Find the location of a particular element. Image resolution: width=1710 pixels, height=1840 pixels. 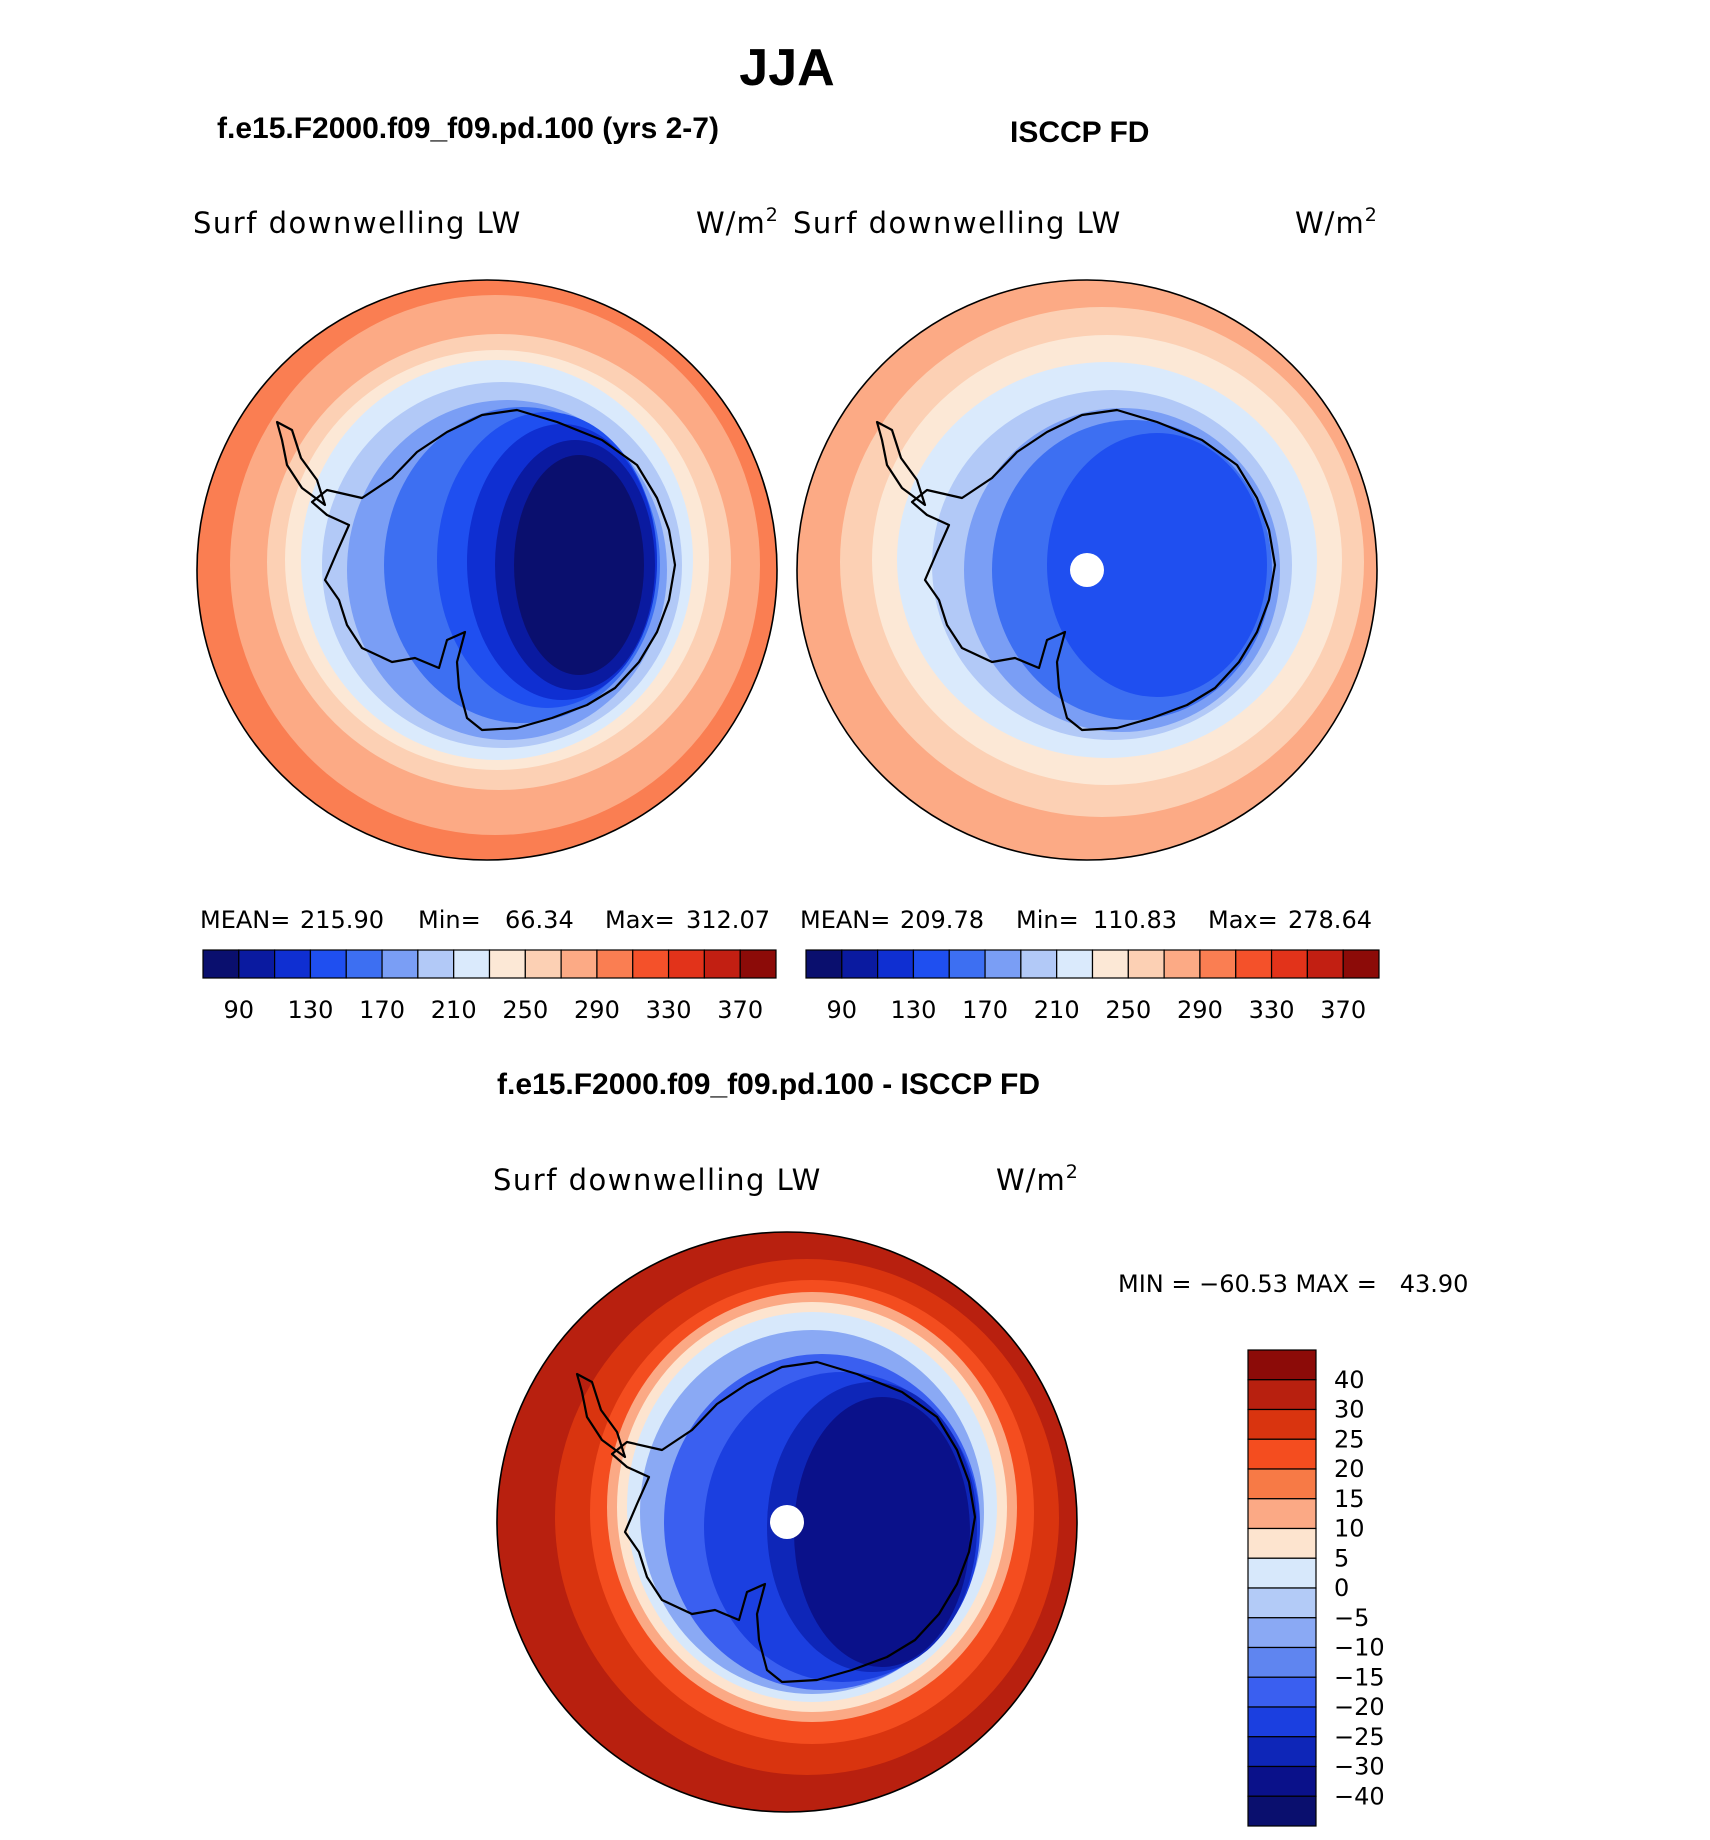

polar-map-diff is located at coordinates (787, 1522).